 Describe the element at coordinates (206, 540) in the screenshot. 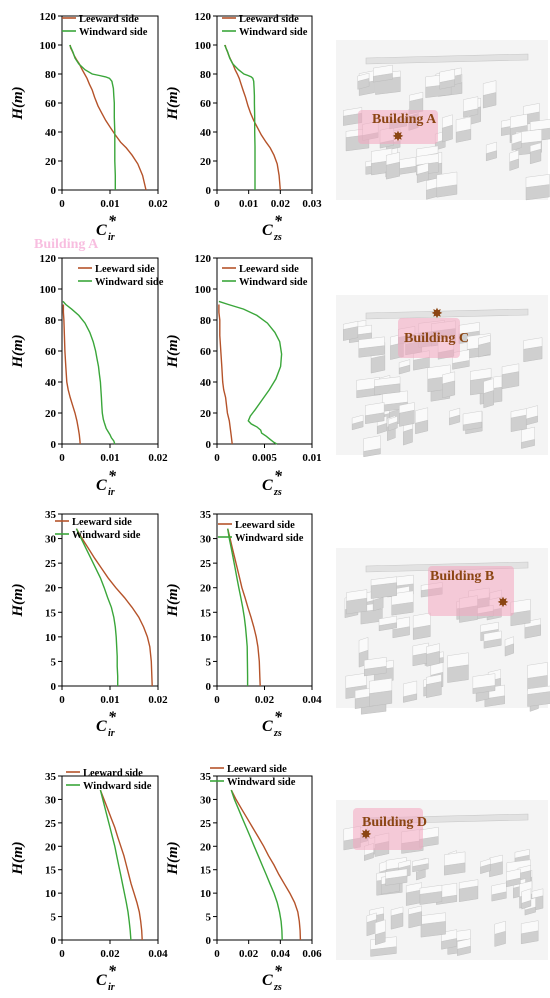

I see `y-tick-label: 30` at that location.